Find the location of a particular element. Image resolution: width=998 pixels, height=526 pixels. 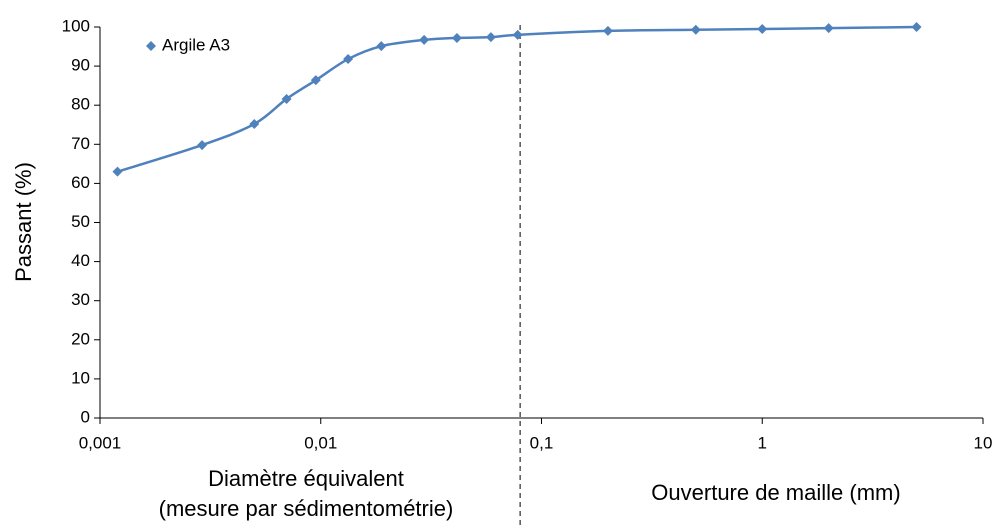

x-tick-label: 10 is located at coordinates (983, 442).